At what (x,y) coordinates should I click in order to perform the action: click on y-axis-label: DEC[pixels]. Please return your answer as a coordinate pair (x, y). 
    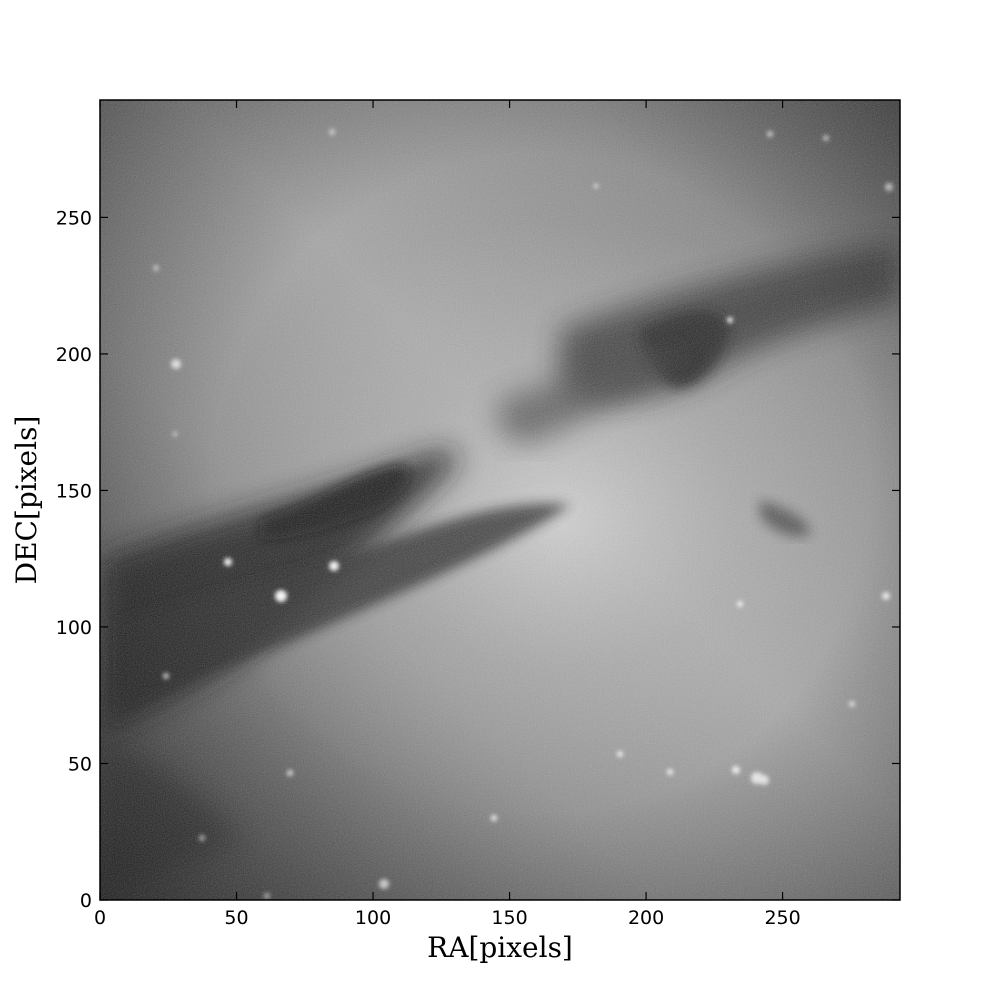
    Looking at the image, I should click on (26, 500).